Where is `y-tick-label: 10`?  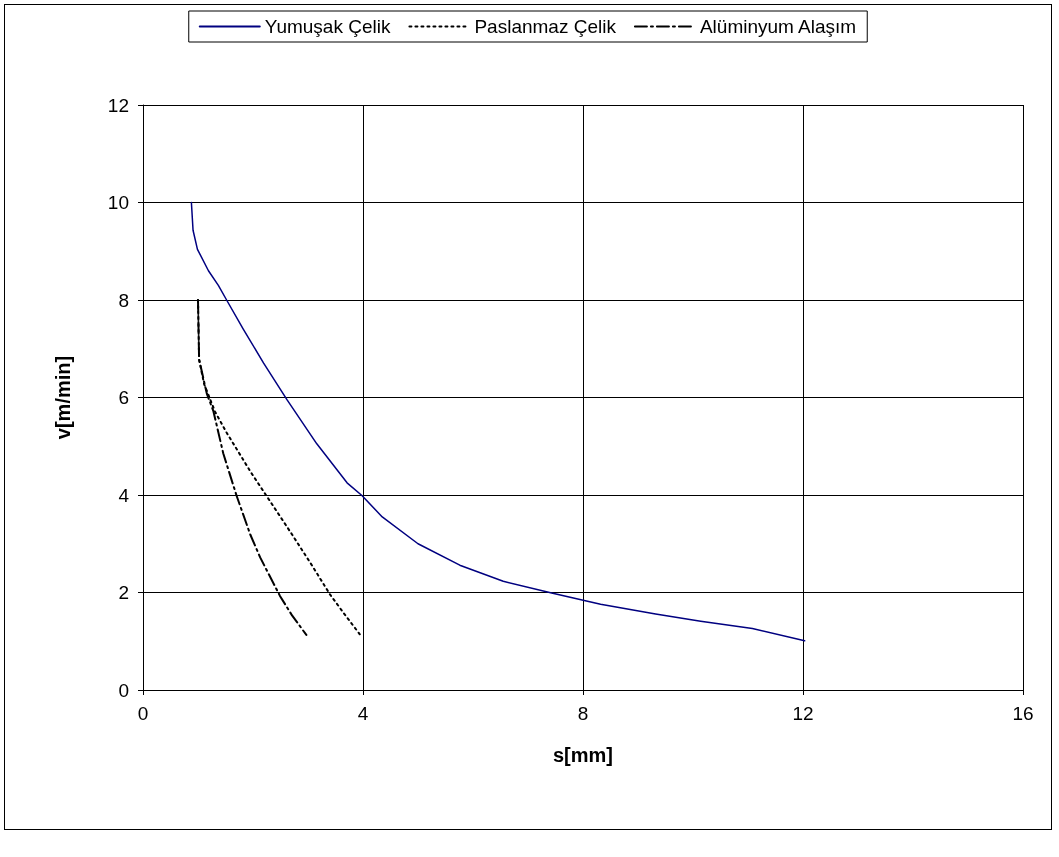
y-tick-label: 10 is located at coordinates (118, 202).